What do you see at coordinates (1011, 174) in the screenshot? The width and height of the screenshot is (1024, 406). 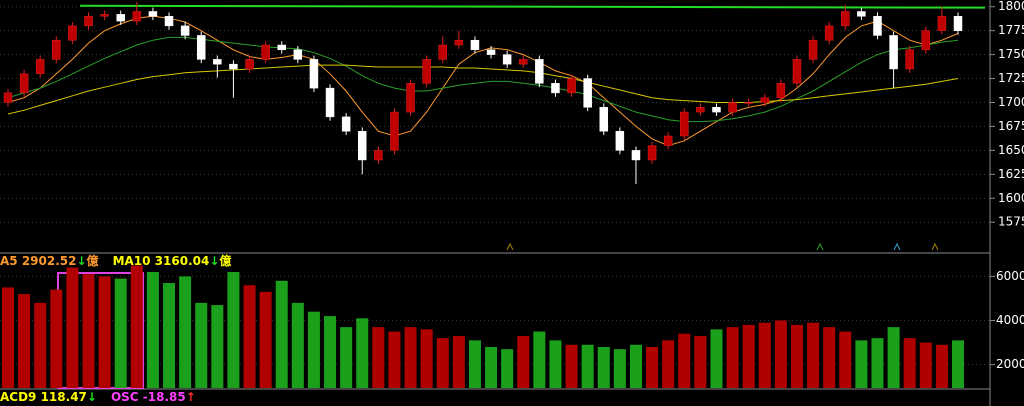 I see `y-tick-label: 1625` at bounding box center [1011, 174].